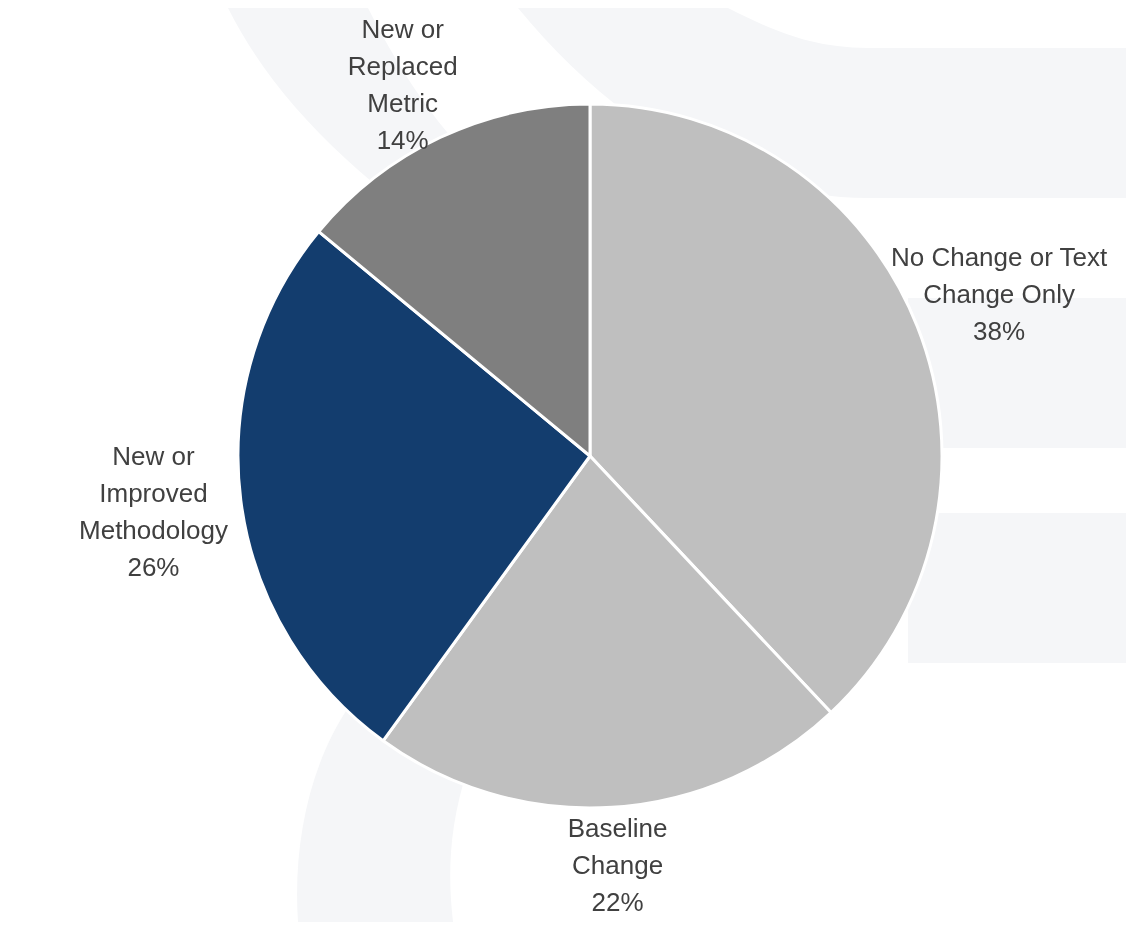  I want to click on data-label: 22%, so click(617, 901).